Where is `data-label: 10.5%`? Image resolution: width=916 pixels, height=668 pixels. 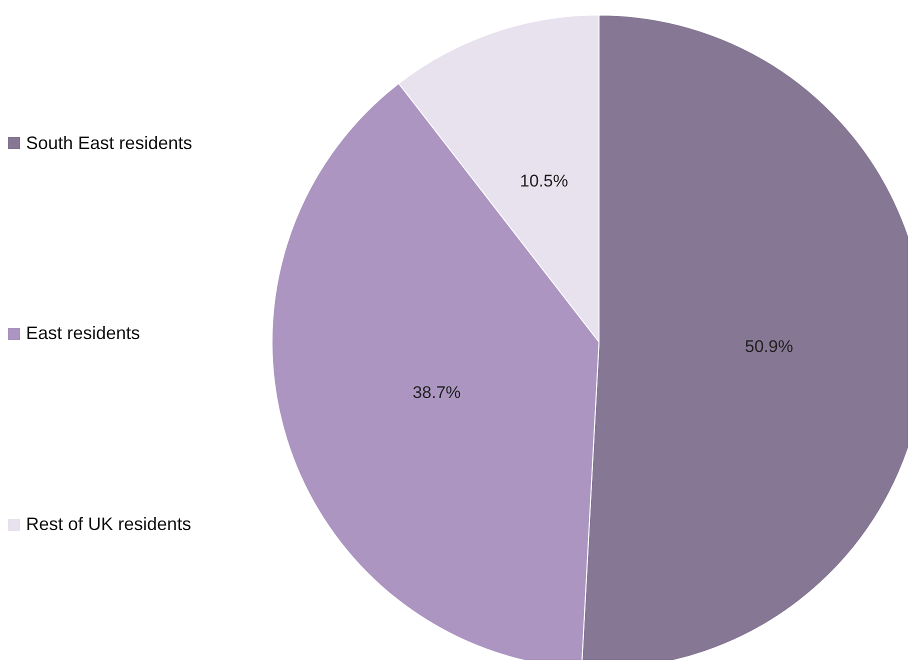
data-label: 10.5% is located at coordinates (544, 181).